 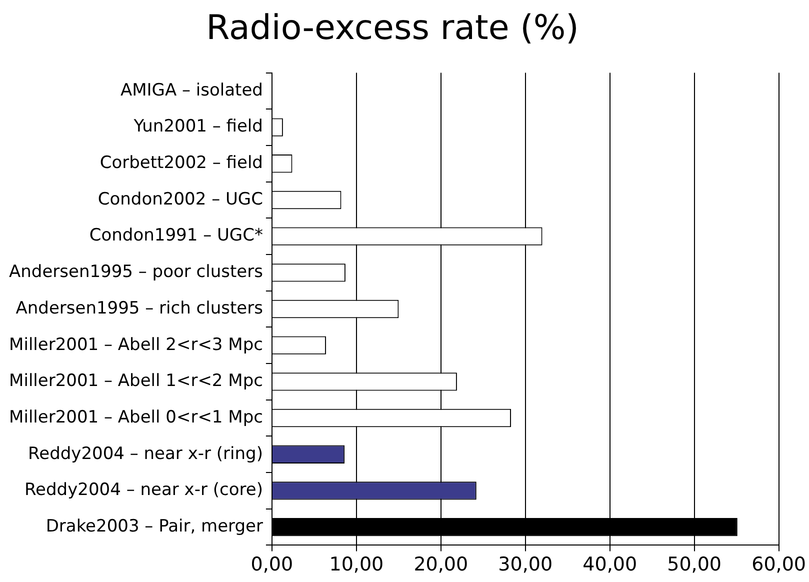 What do you see at coordinates (610, 565) in the screenshot?
I see `x-tick-label: 40,00` at bounding box center [610, 565].